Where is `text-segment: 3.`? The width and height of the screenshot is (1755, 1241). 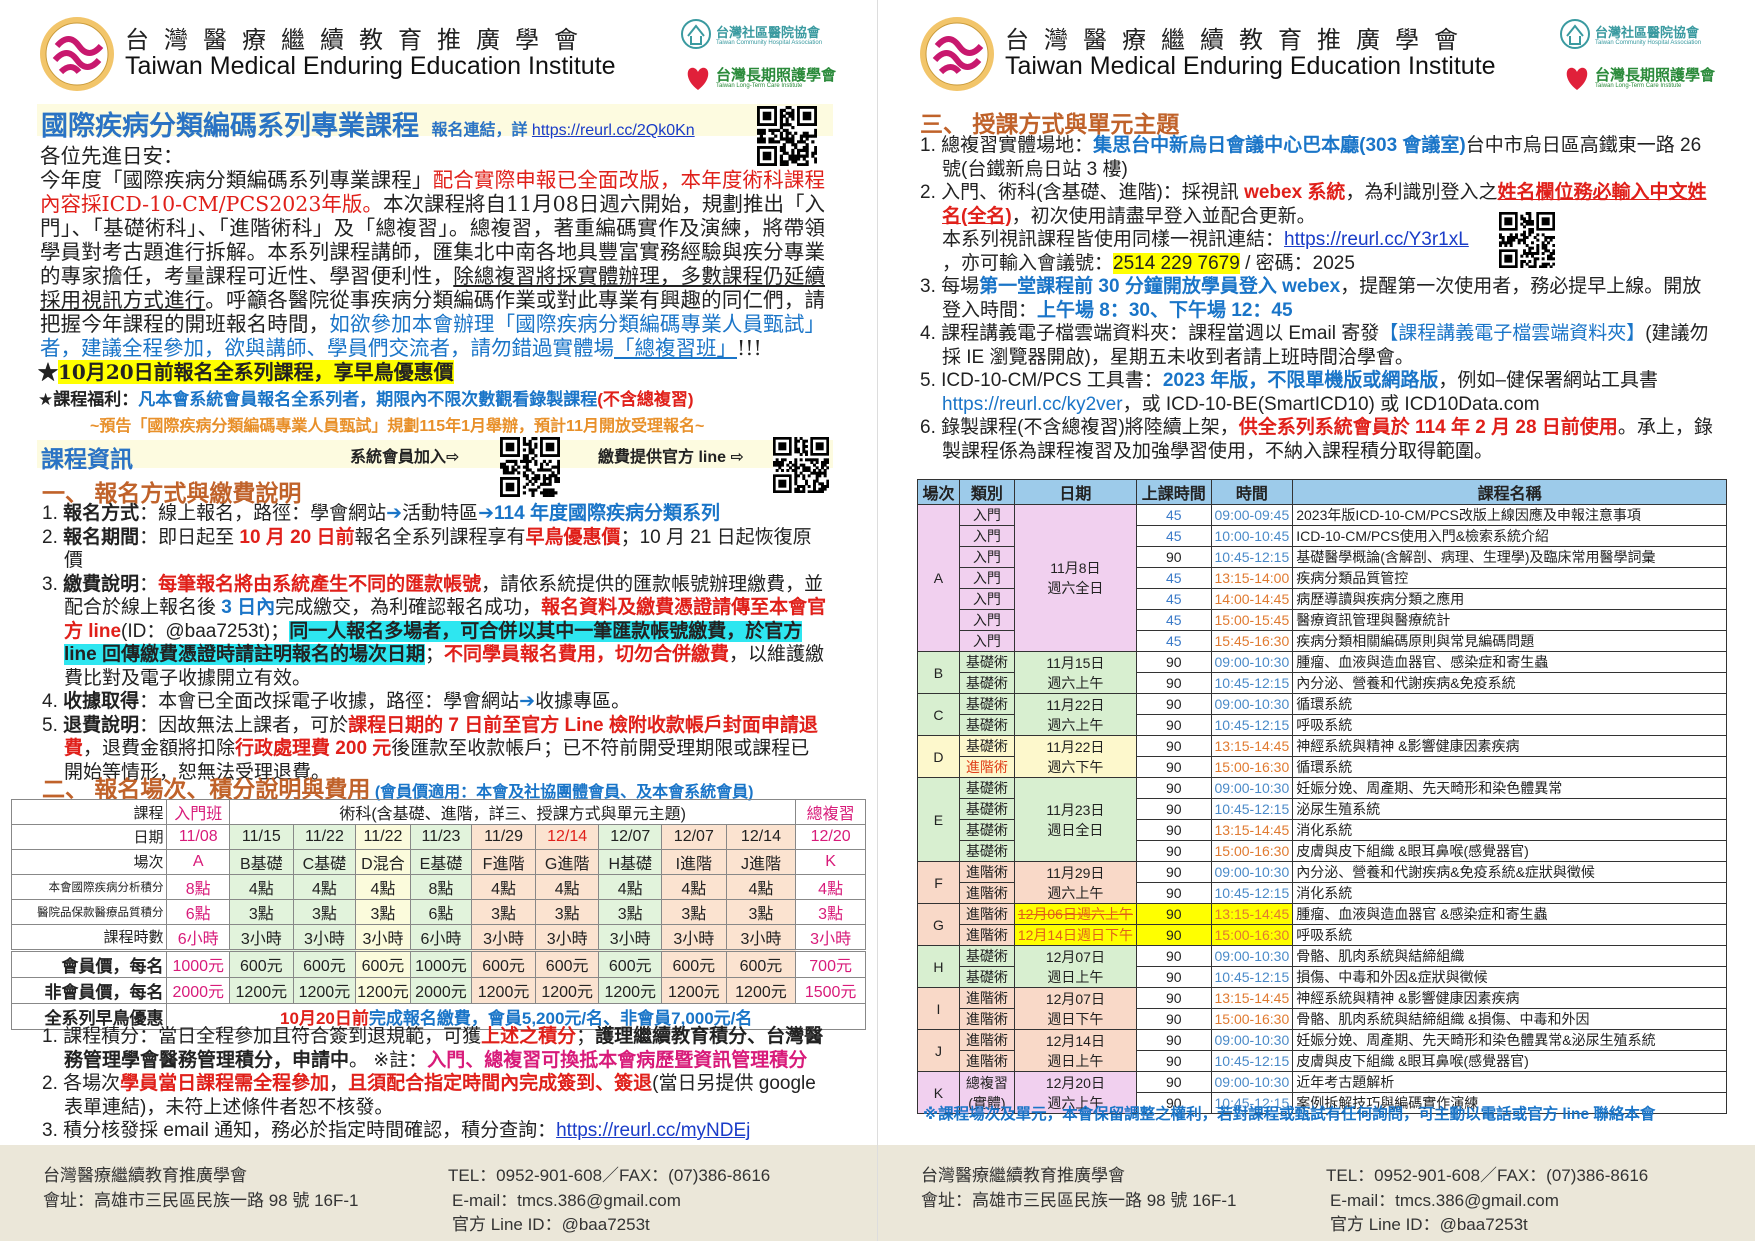
text-segment: 3. is located at coordinates (53, 584).